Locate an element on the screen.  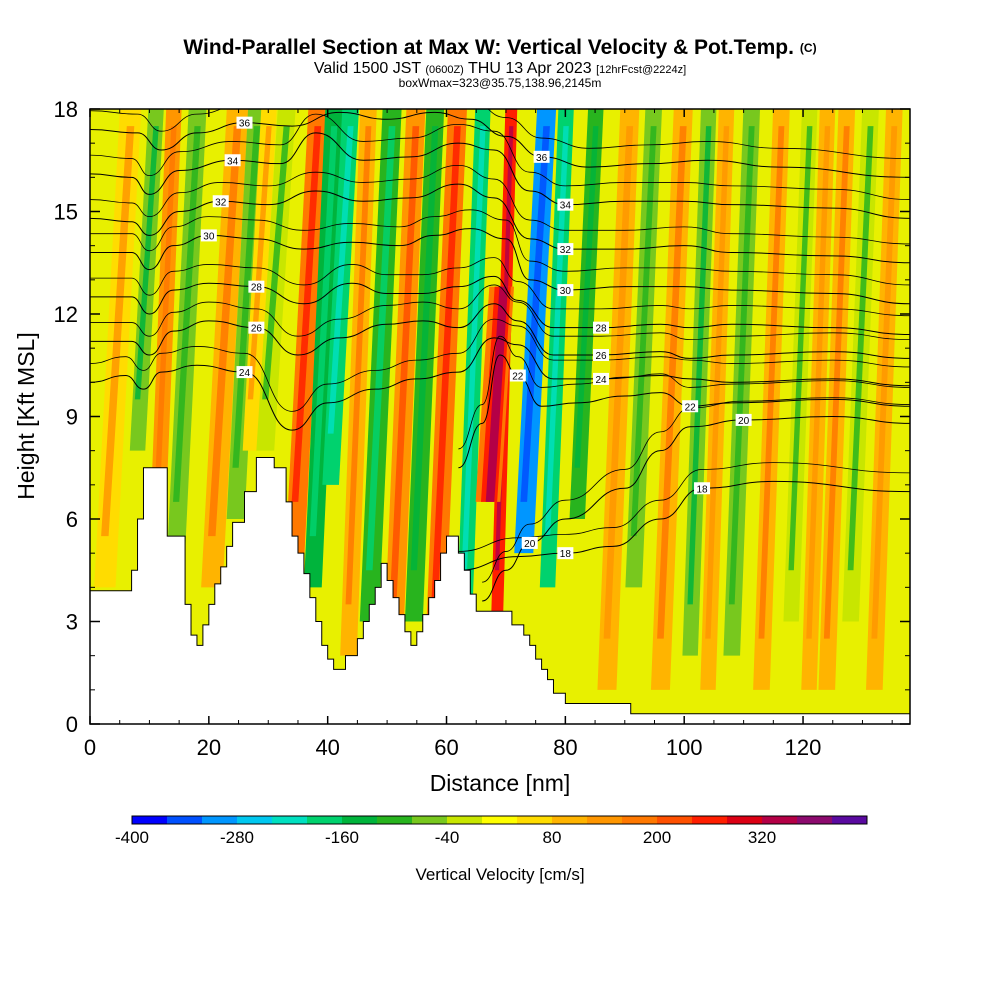
x-tick-label: 20 is located at coordinates (209, 747).